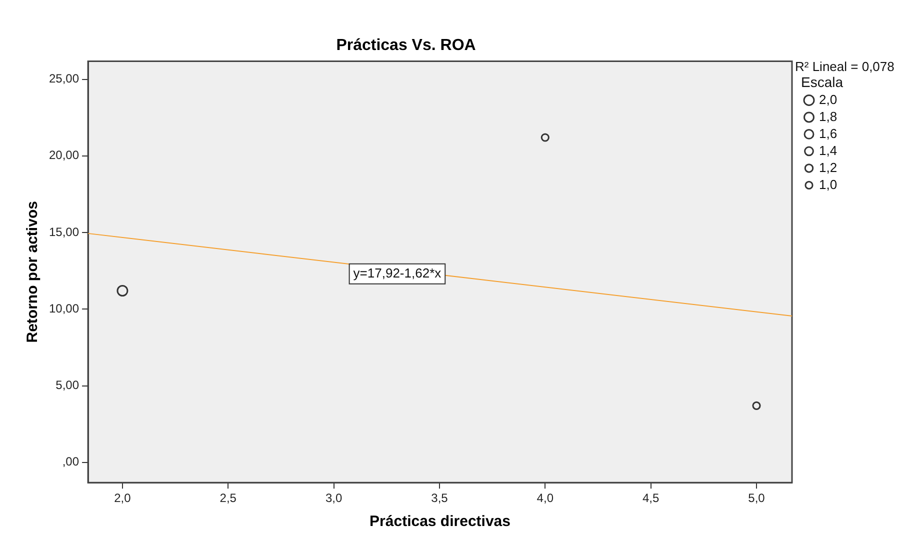 This screenshot has height=541, width=912. Describe the element at coordinates (651, 498) in the screenshot. I see `x-tick-label: 4,5` at that location.